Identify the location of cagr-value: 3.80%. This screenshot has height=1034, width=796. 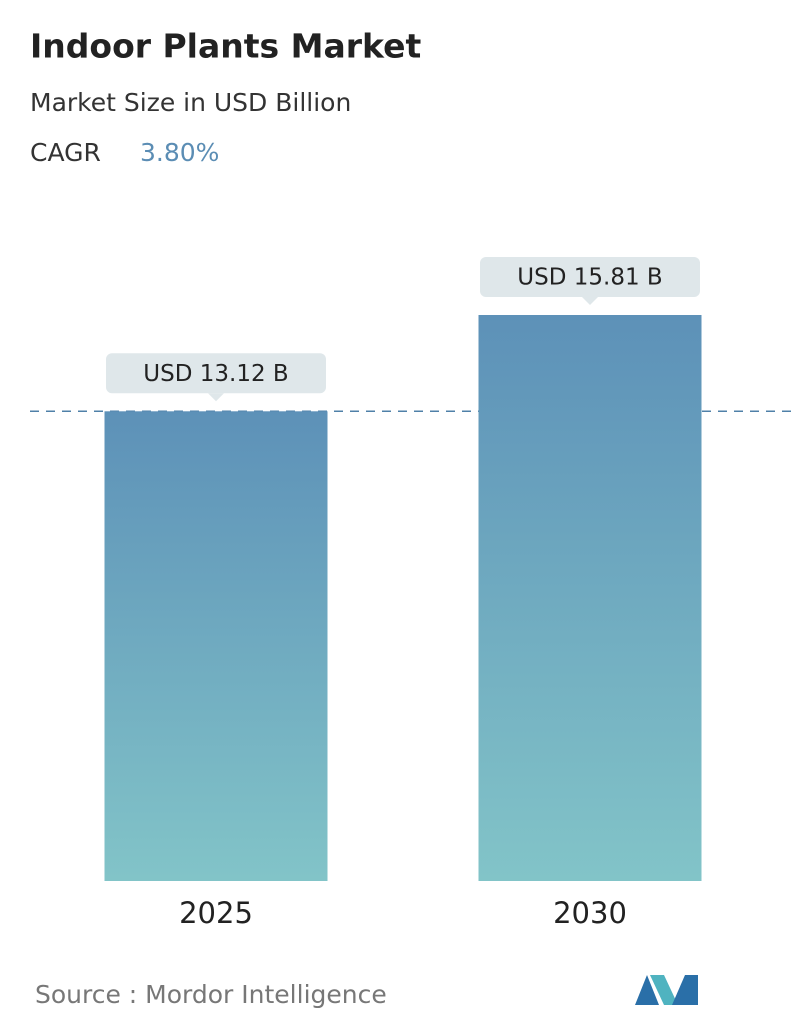
(179, 152).